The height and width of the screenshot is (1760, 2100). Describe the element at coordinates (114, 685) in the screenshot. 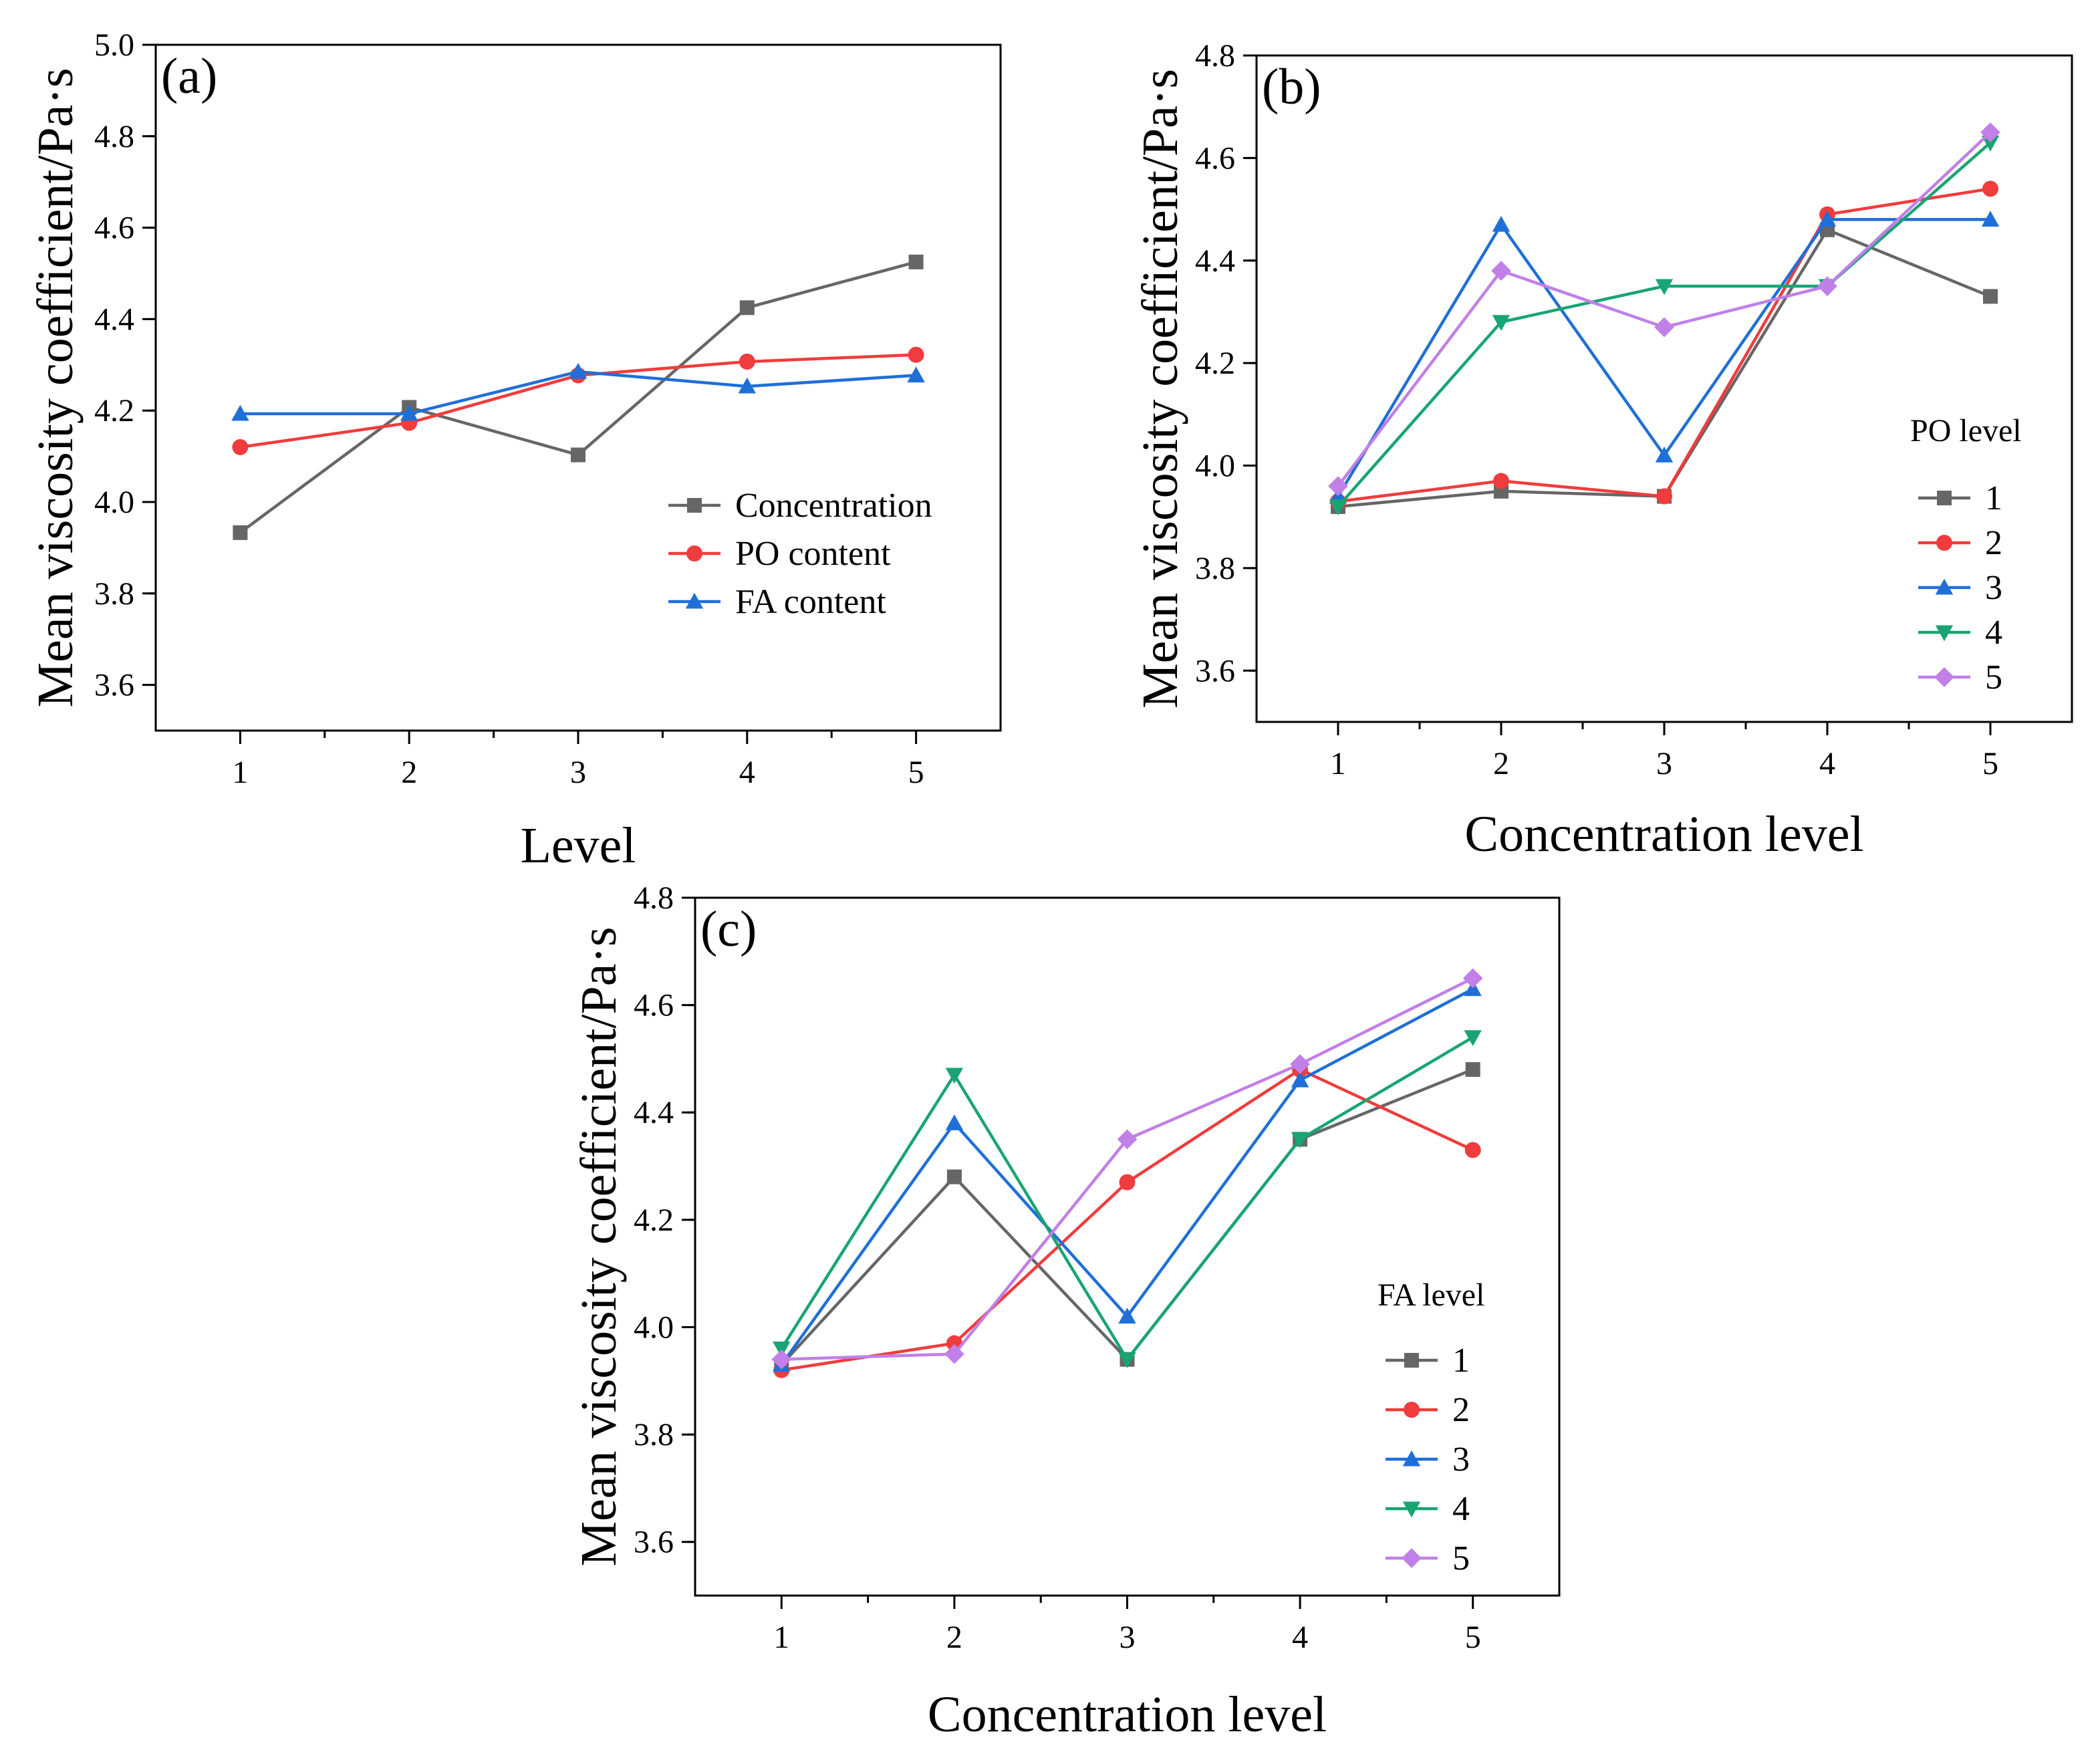

I see `y-tick-label: 3.6` at that location.